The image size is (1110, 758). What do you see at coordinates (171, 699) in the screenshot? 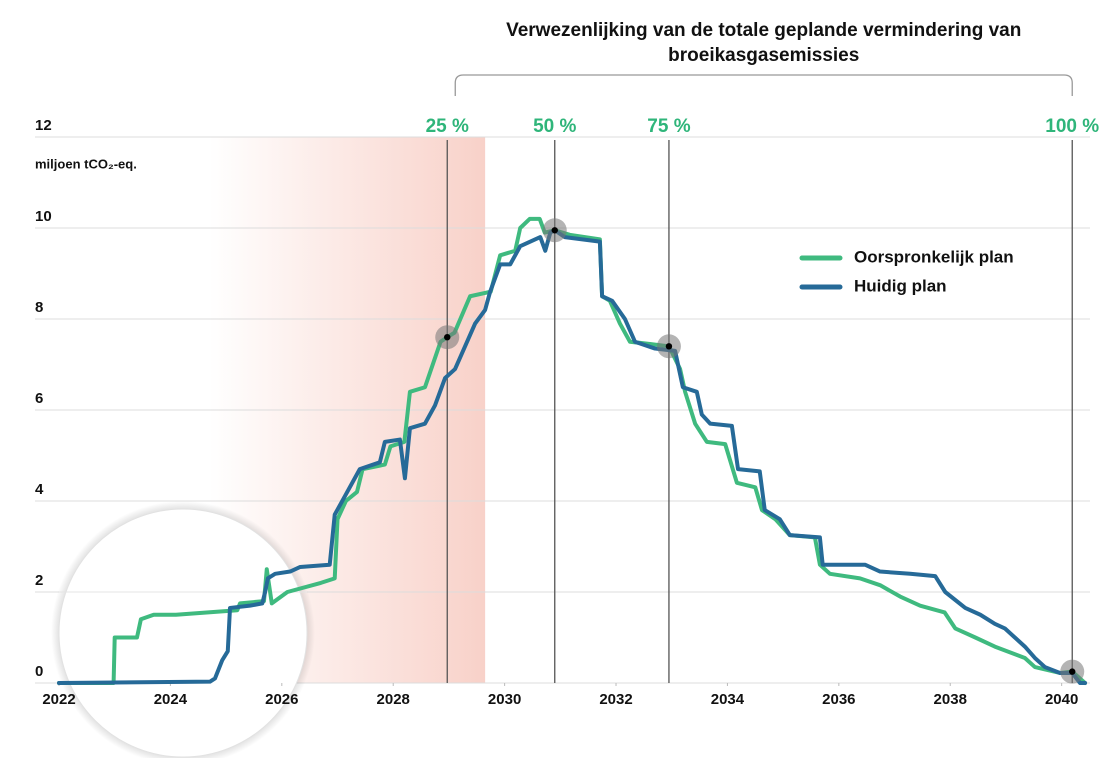
I see `x-tick-label: 2024` at bounding box center [171, 699].